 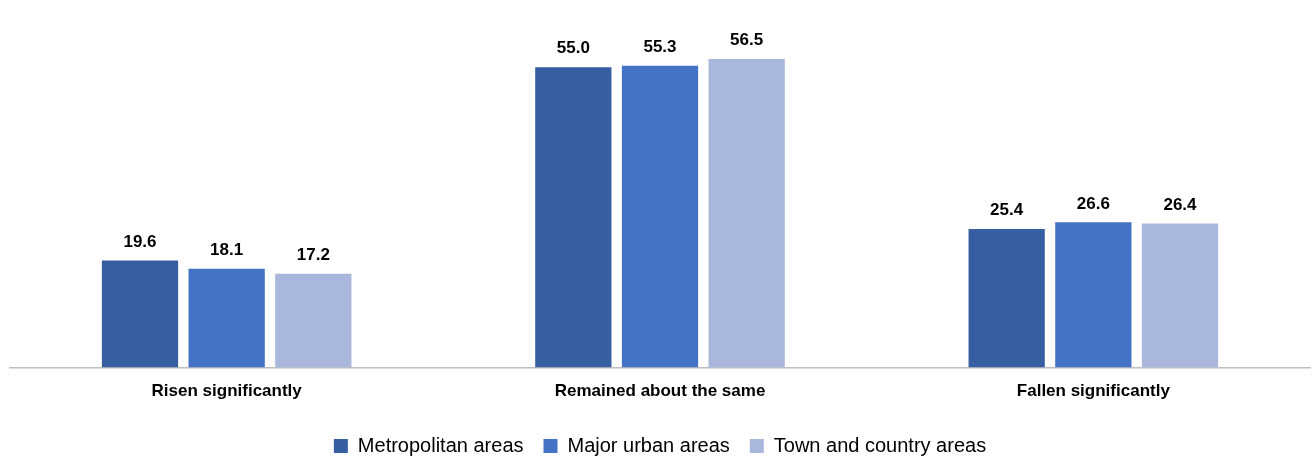 What do you see at coordinates (573, 48) in the screenshot?
I see `data-label: 55.0` at bounding box center [573, 48].